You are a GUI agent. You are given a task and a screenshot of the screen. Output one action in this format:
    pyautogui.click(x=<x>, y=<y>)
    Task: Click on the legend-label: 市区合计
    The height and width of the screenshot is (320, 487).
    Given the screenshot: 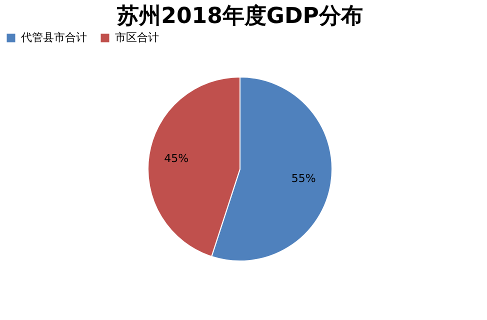 What is the action you would take?
    pyautogui.click(x=137, y=37)
    